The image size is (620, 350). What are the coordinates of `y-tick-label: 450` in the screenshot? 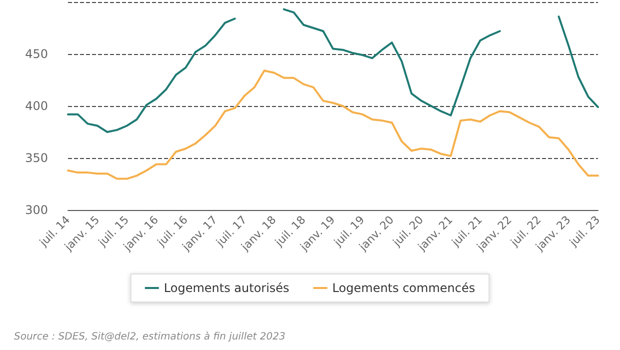 It's located at (36, 54).